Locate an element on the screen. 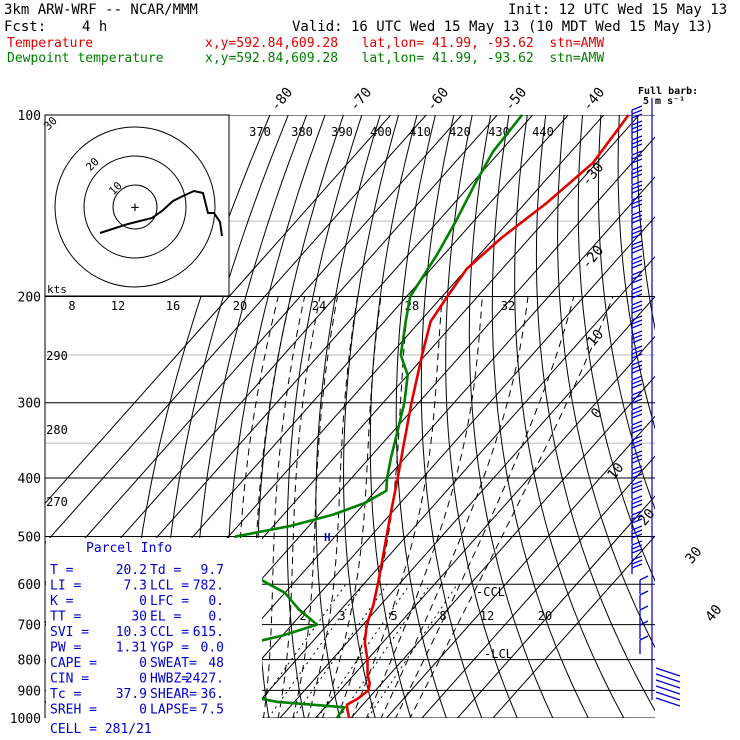 The width and height of the screenshot is (740, 740). hodograph-center-mark: + is located at coordinates (135, 208).